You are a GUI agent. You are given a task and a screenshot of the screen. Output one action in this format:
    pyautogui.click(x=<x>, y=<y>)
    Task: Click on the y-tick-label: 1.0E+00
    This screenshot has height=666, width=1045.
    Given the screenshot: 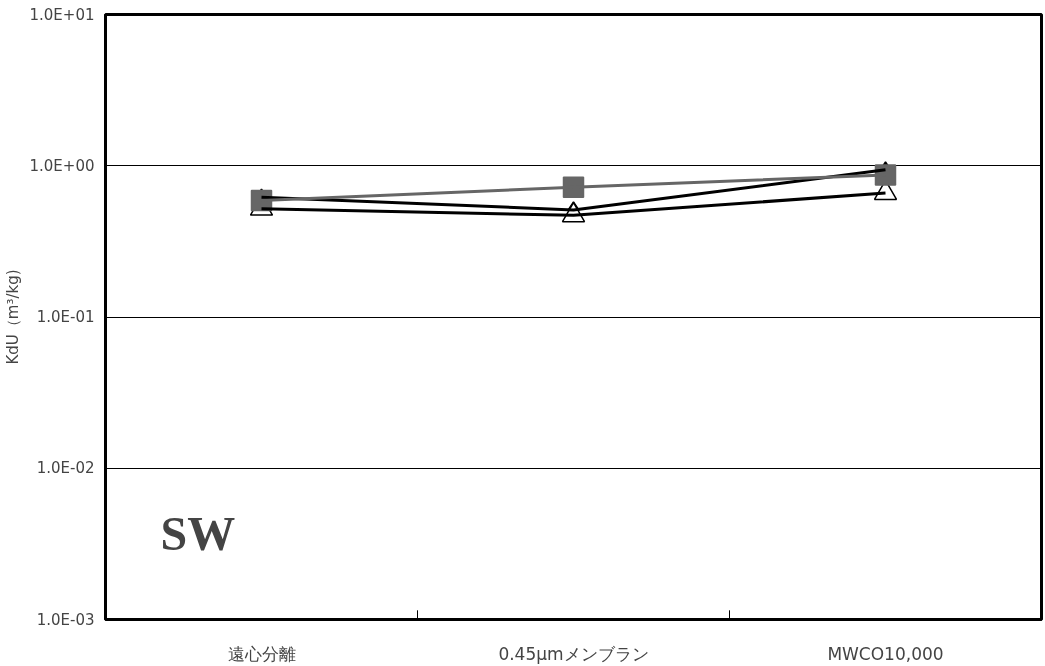 What is the action you would take?
    pyautogui.click(x=62, y=165)
    